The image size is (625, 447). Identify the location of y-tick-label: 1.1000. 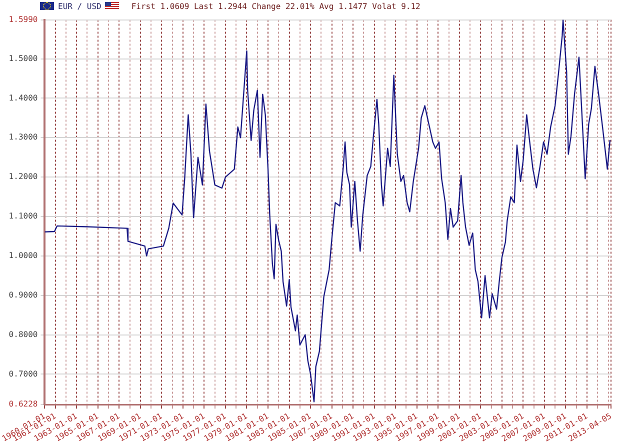
(23, 216).